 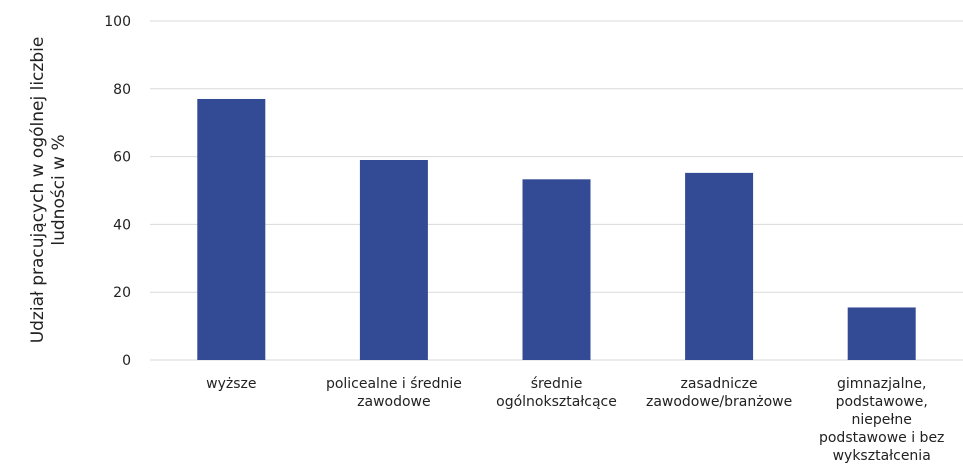 What do you see at coordinates (719, 393) in the screenshot?
I see `x-category-label: zasadnicze zawodowe/branżowe` at bounding box center [719, 393].